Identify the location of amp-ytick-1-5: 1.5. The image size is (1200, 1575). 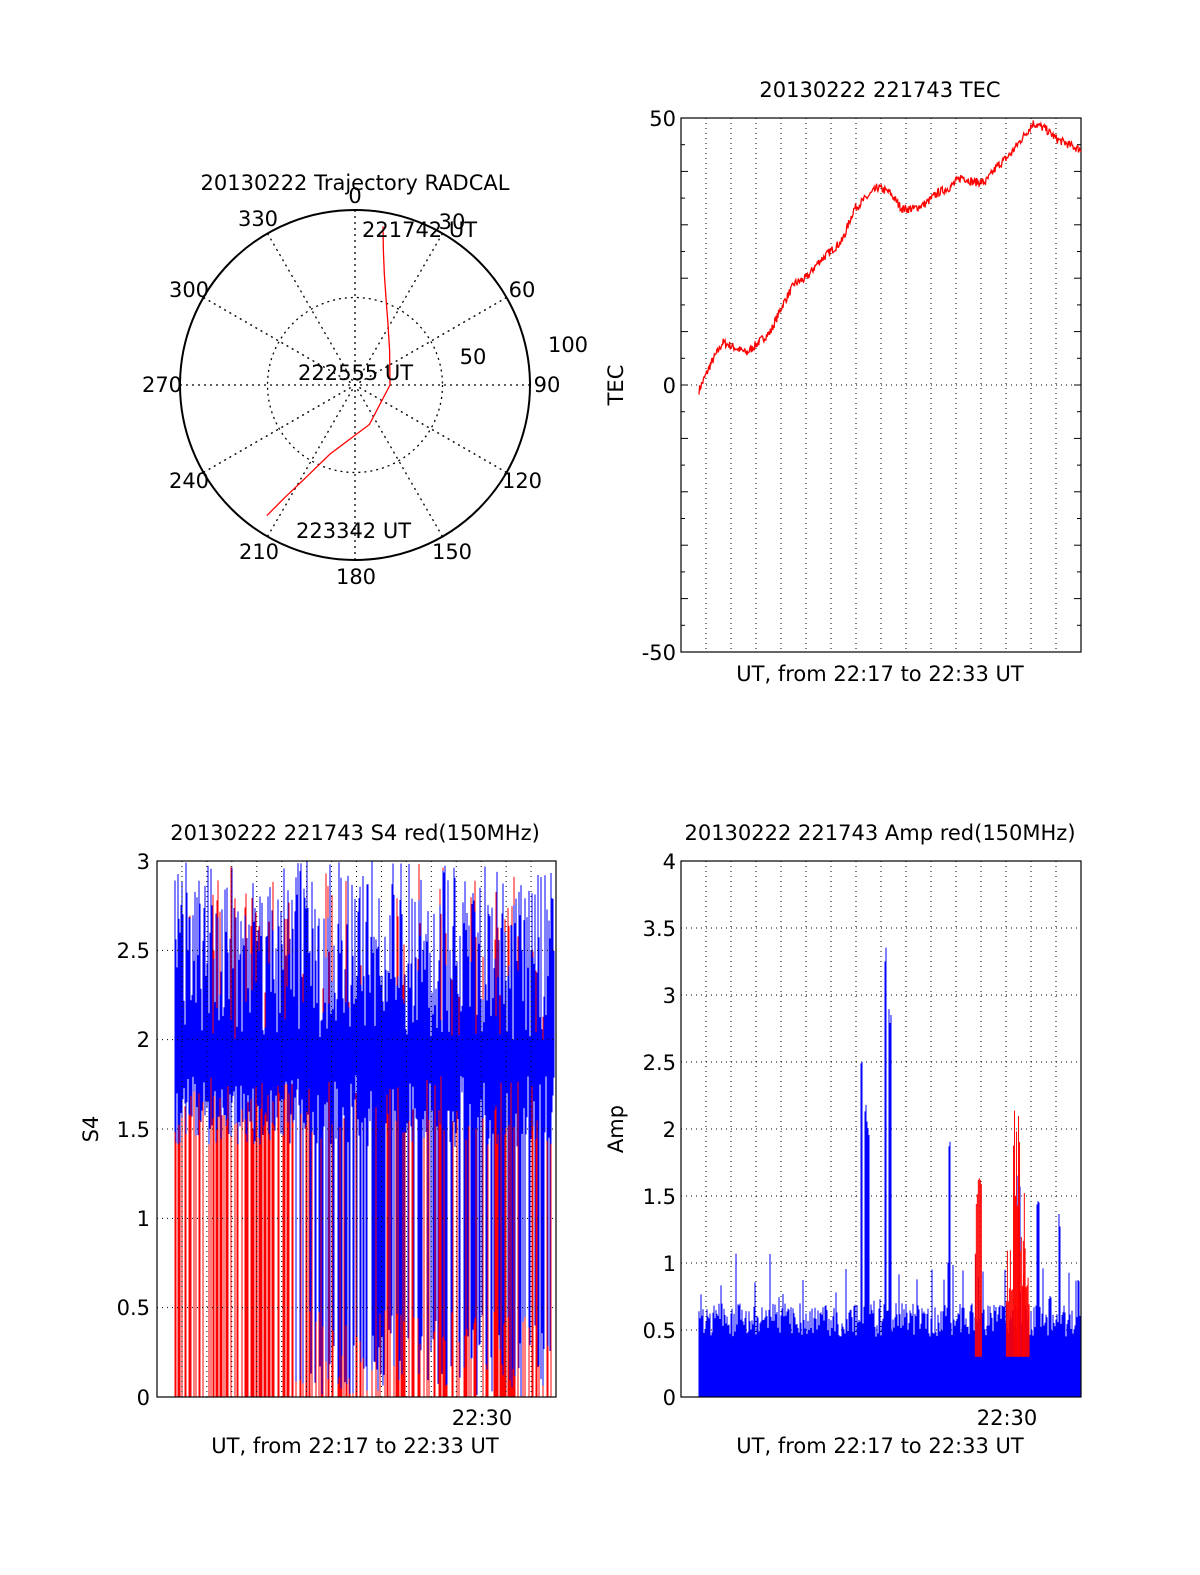
(659, 1197).